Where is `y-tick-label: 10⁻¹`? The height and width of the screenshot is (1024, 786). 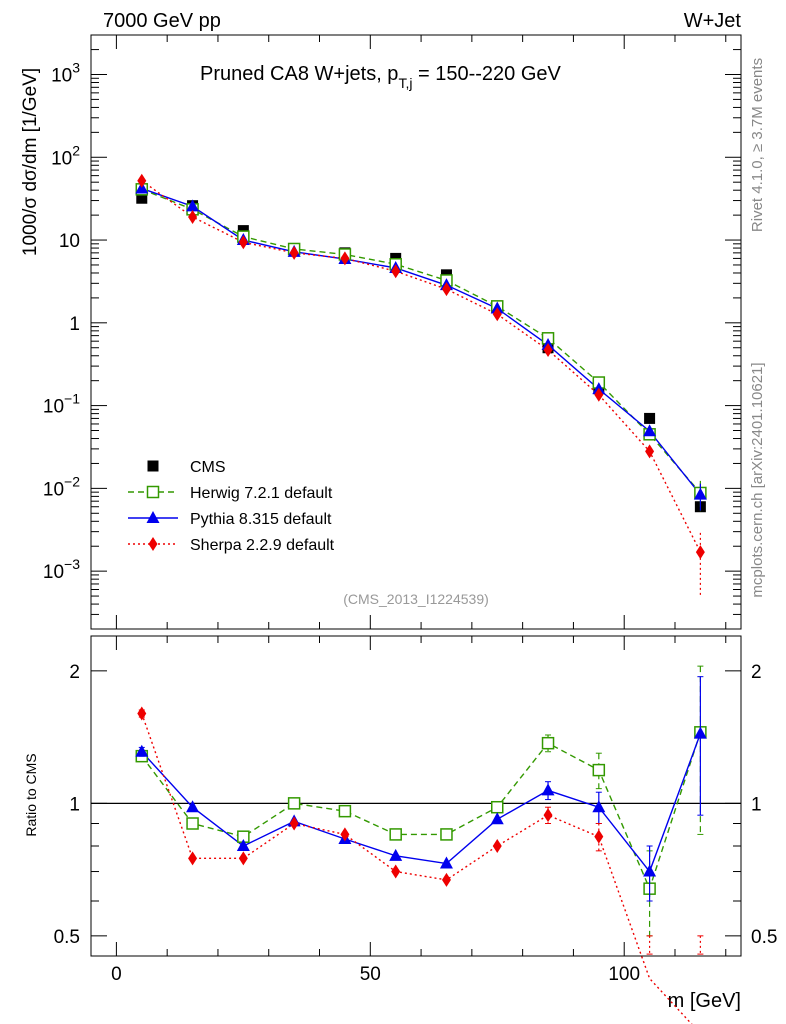 y-tick-label: 10⁻¹ is located at coordinates (61, 404).